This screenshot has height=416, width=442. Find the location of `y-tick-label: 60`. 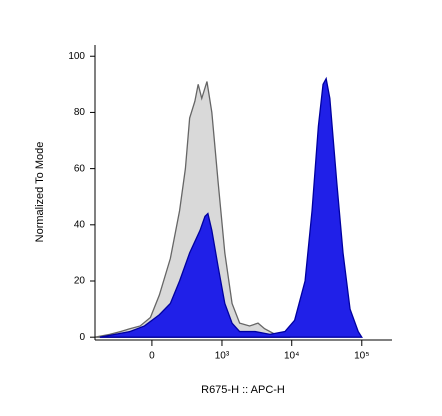

y-tick-label: 60 is located at coordinates (80, 168).